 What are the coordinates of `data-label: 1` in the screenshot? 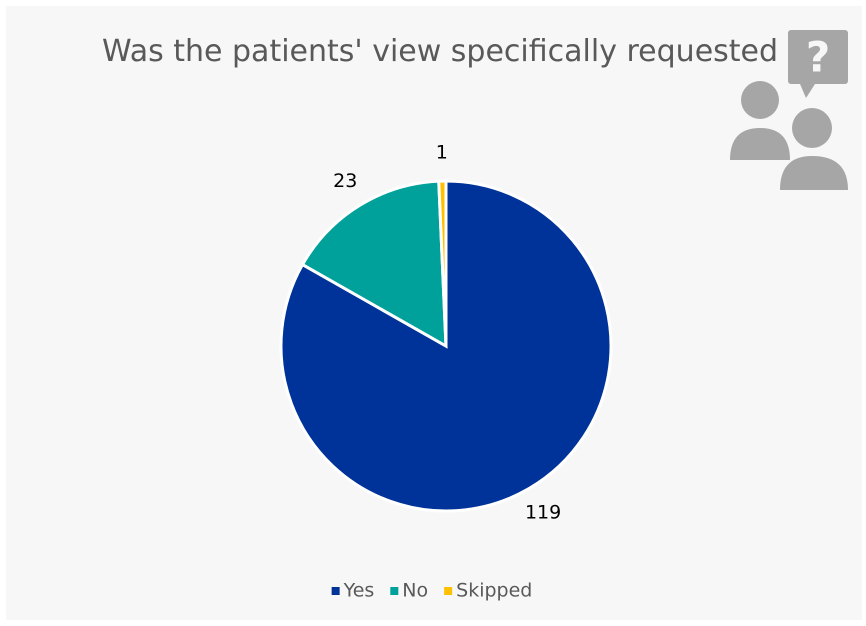 It's located at (442, 153).